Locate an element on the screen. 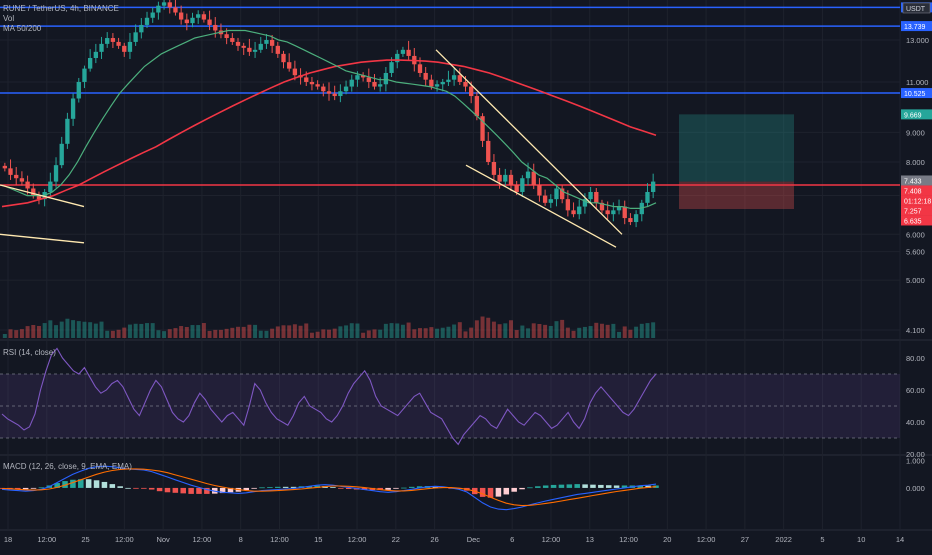 Image resolution: width=932 pixels, height=555 pixels. time-tick-label: 15 is located at coordinates (318, 539).